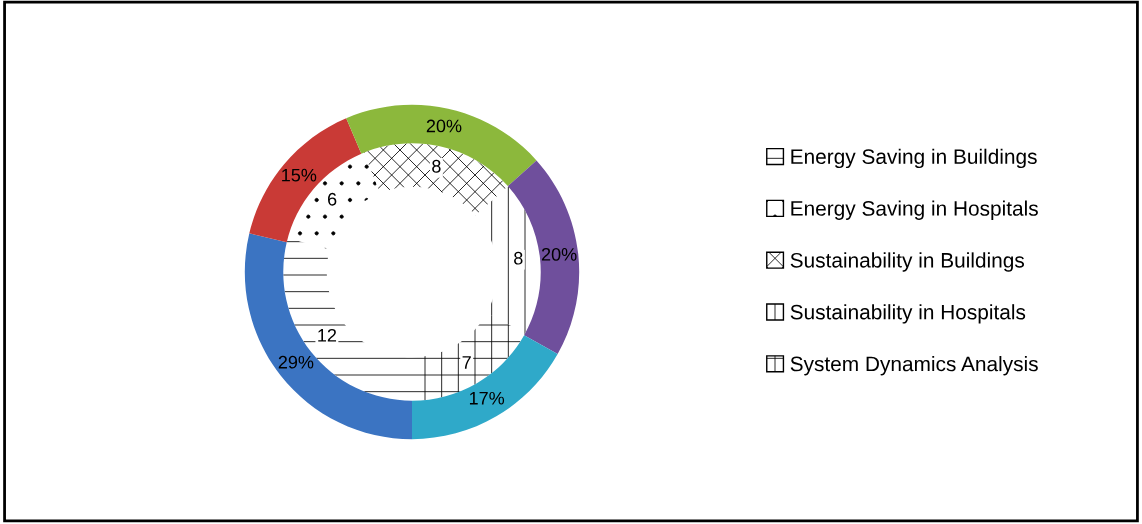 The image size is (1142, 524). What do you see at coordinates (914, 365) in the screenshot?
I see `legend-label: System Dynamics Analysis` at bounding box center [914, 365].